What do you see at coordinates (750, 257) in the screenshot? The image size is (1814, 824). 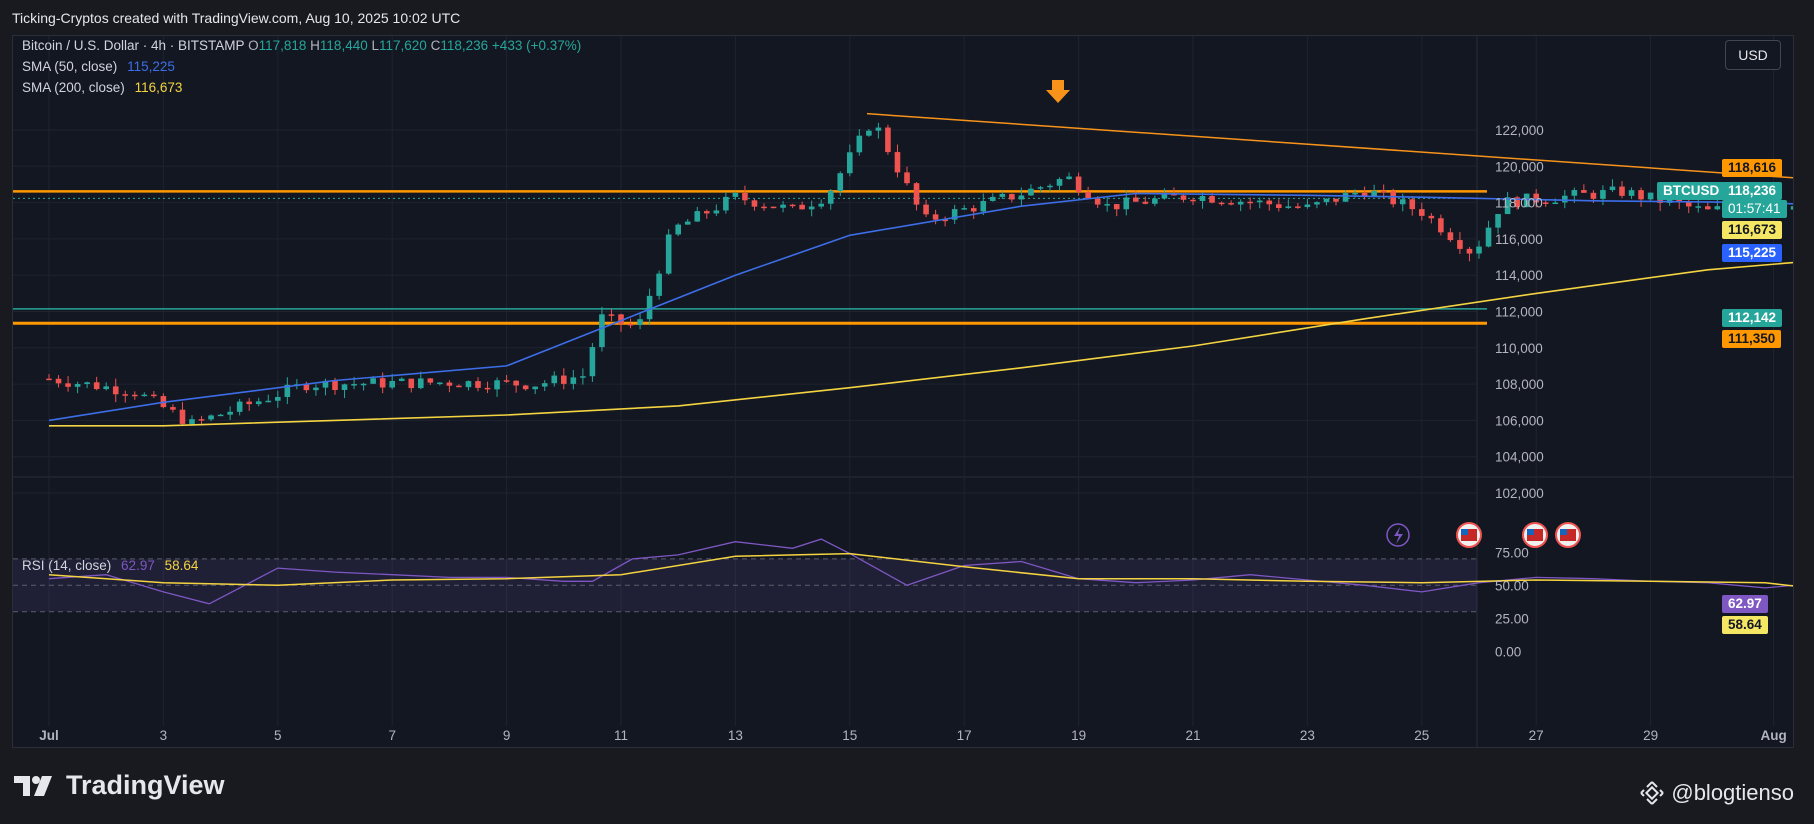 I see `horizontal-levels` at bounding box center [750, 257].